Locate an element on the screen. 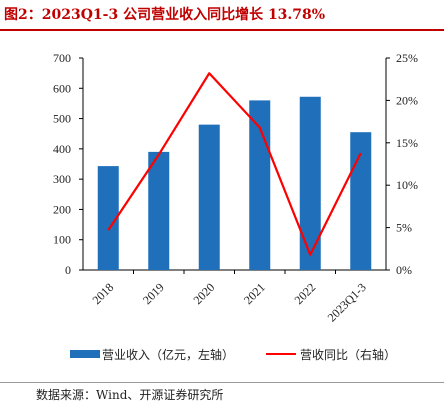 This screenshot has width=444, height=409. legend: 营业收入（亿元，左轴） 营收同比（右轴） is located at coordinates (233, 354).